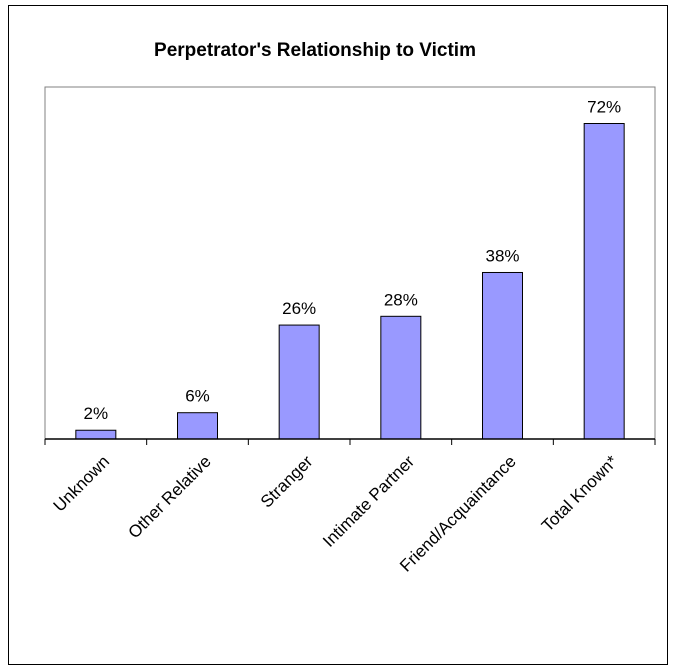 The image size is (678, 665). I want to click on category-label: Unknown, so click(82, 484).